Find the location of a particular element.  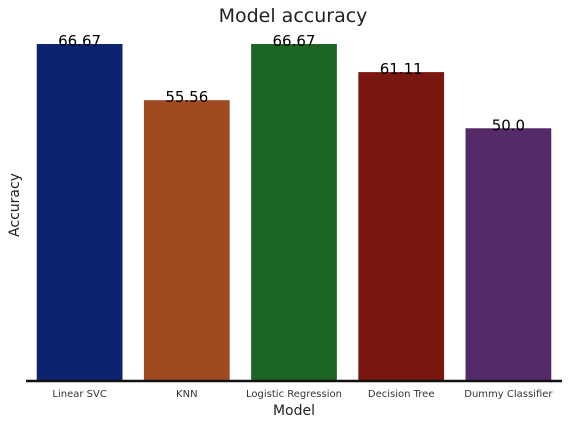

x-tick-label-3: Decision Tree is located at coordinates (401, 394).